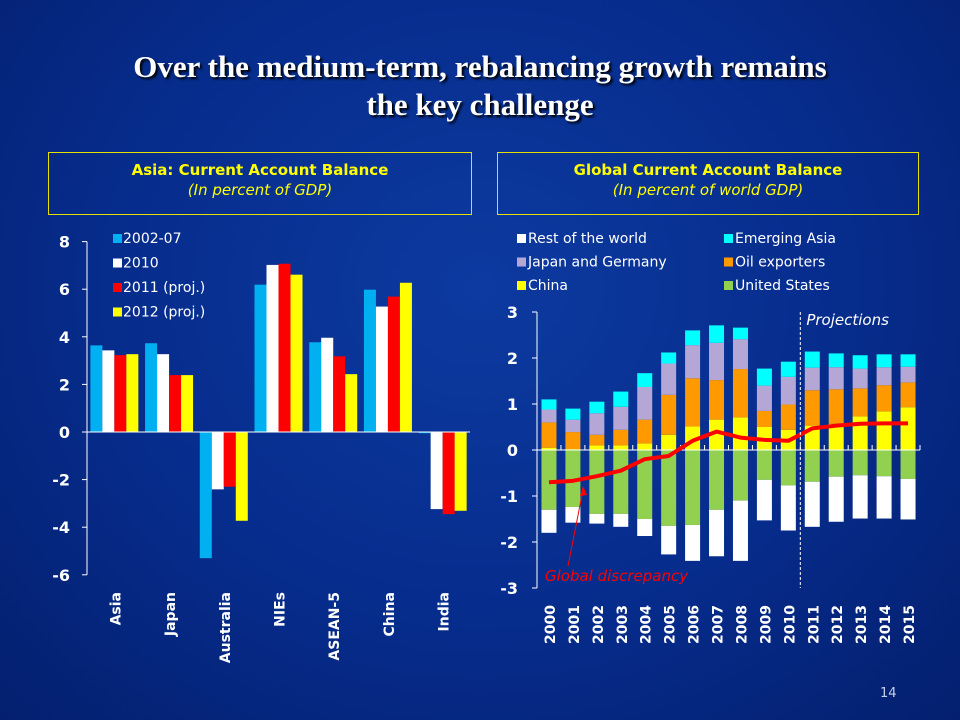 The height and width of the screenshot is (720, 960). Describe the element at coordinates (64, 289) in the screenshot. I see `y-tick-label: 6` at that location.